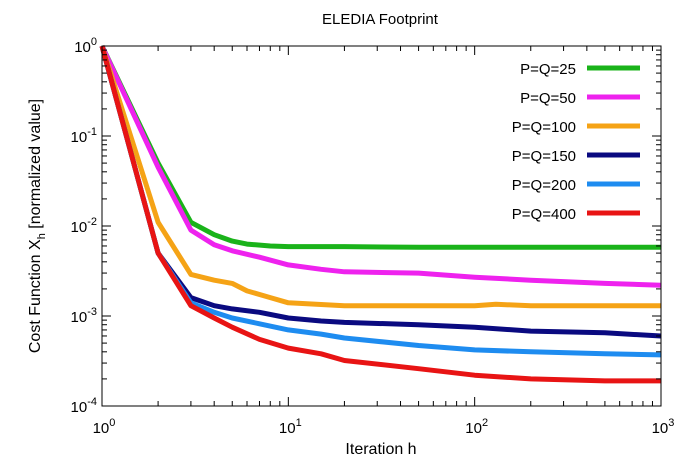  I want to click on legend-label-6: P=Q=400, so click(544, 214).